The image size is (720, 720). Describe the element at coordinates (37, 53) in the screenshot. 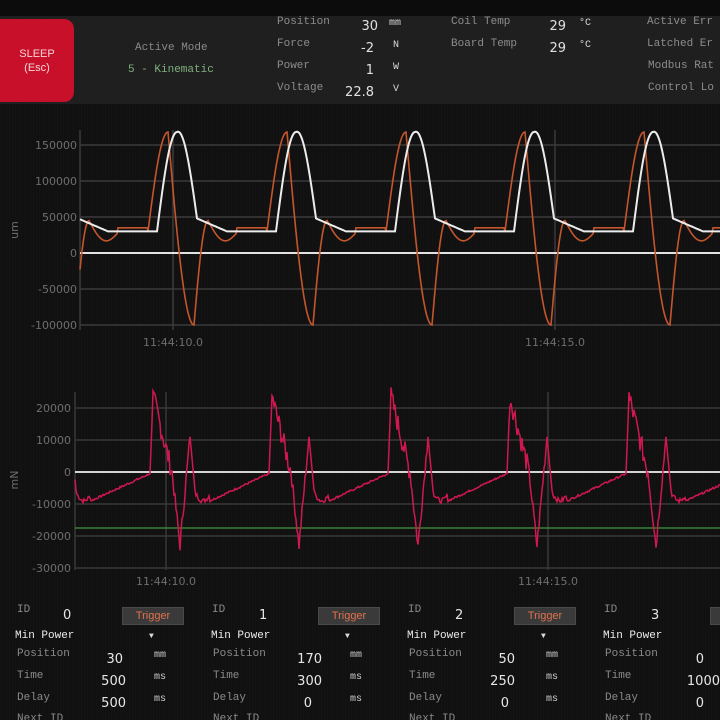

I see `sleep-button-label: SLEEP` at that location.